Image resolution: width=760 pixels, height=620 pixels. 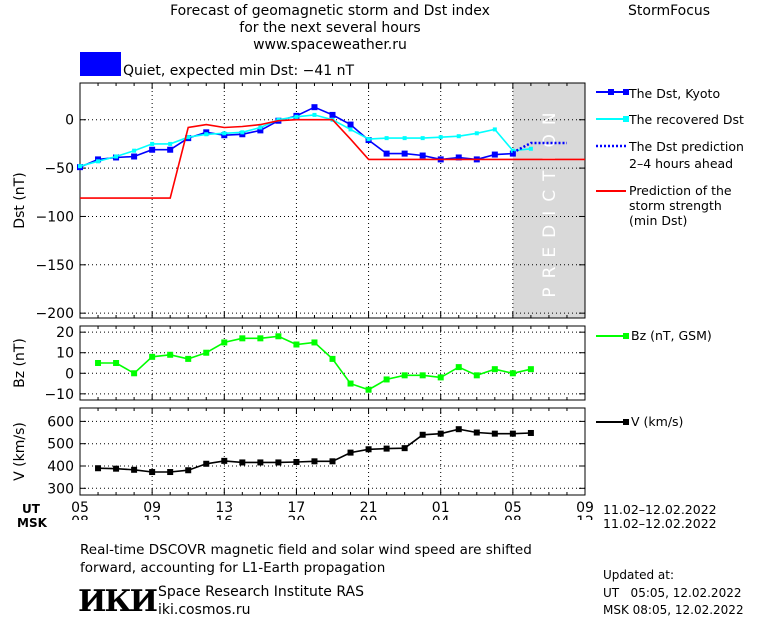 I want to click on updated-label: Updated at:, so click(x=638, y=575).